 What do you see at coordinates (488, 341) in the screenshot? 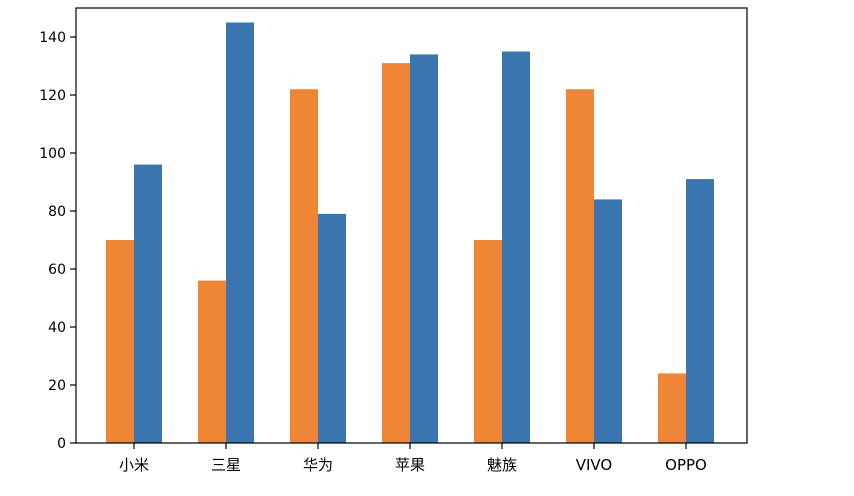
I see `bar-s1-魅族` at bounding box center [488, 341].